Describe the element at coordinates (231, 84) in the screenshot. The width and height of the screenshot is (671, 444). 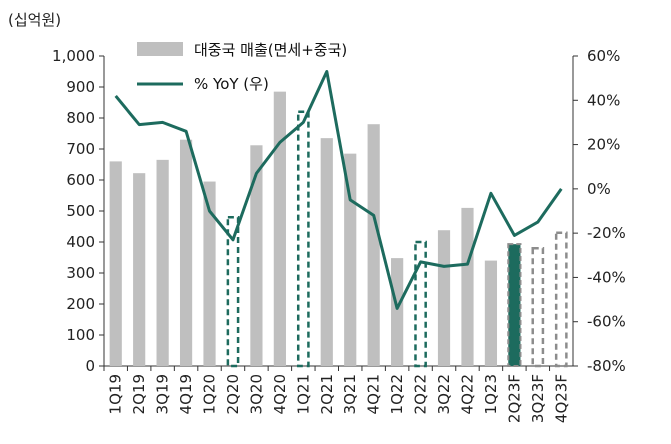
I see `legend-line-label: % YoY (우)` at that location.